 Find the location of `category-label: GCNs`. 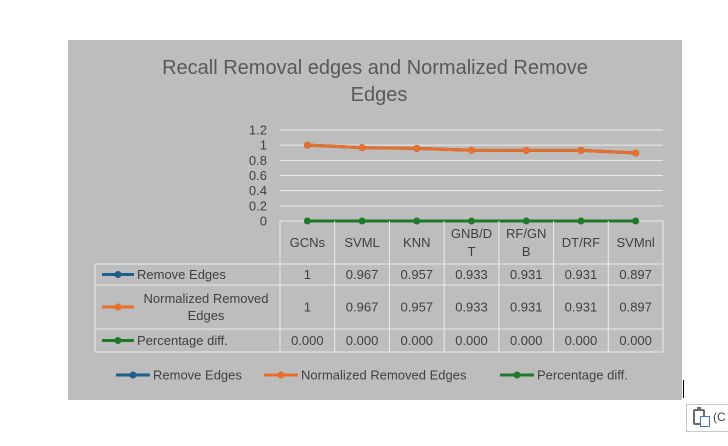

category-label: GCNs is located at coordinates (308, 242).